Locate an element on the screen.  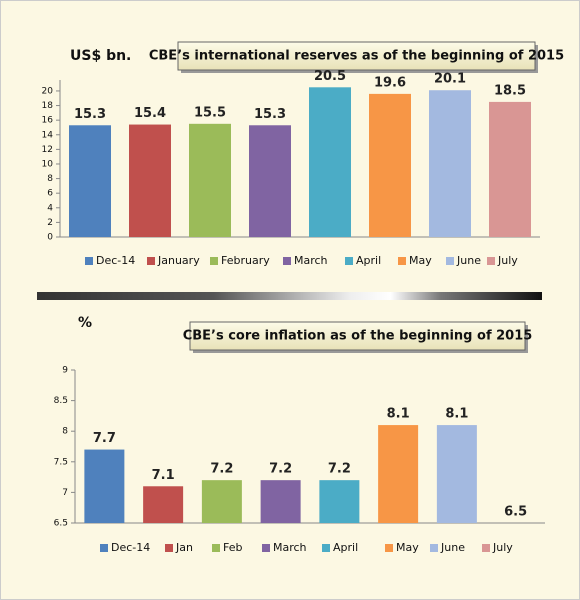
y-tick-label: 20 is located at coordinates (48, 91).